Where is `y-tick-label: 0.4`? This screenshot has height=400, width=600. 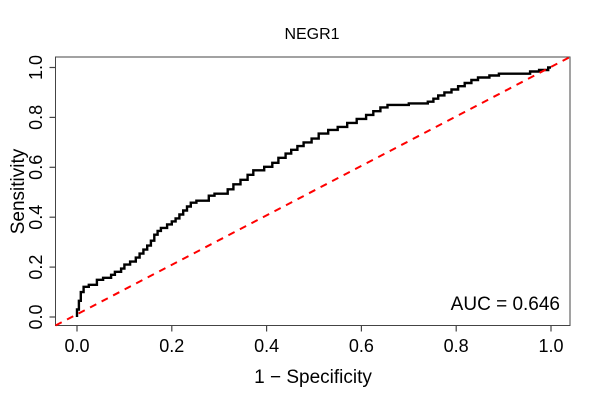 y-tick-label: 0.4 is located at coordinates (36, 217).